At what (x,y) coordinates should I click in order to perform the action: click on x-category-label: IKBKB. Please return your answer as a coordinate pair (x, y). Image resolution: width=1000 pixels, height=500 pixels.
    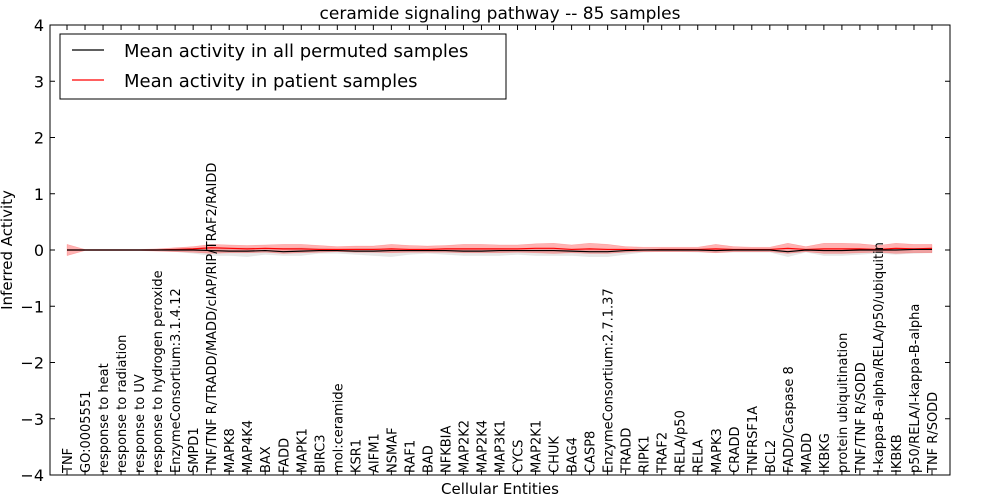
    Looking at the image, I should click on (897, 453).